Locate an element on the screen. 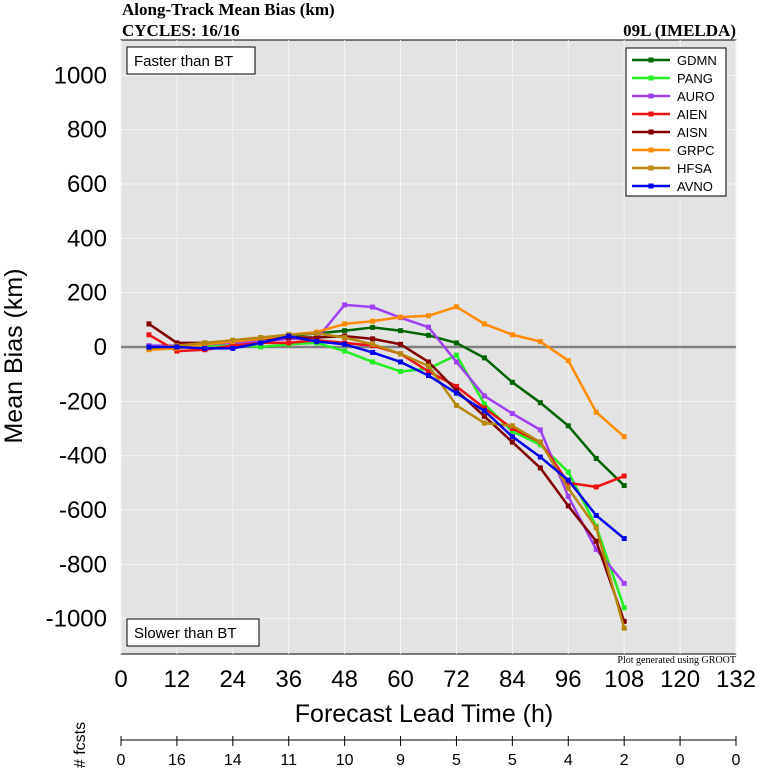 The height and width of the screenshot is (776, 760). x-tick-label: 72 is located at coordinates (456, 679).